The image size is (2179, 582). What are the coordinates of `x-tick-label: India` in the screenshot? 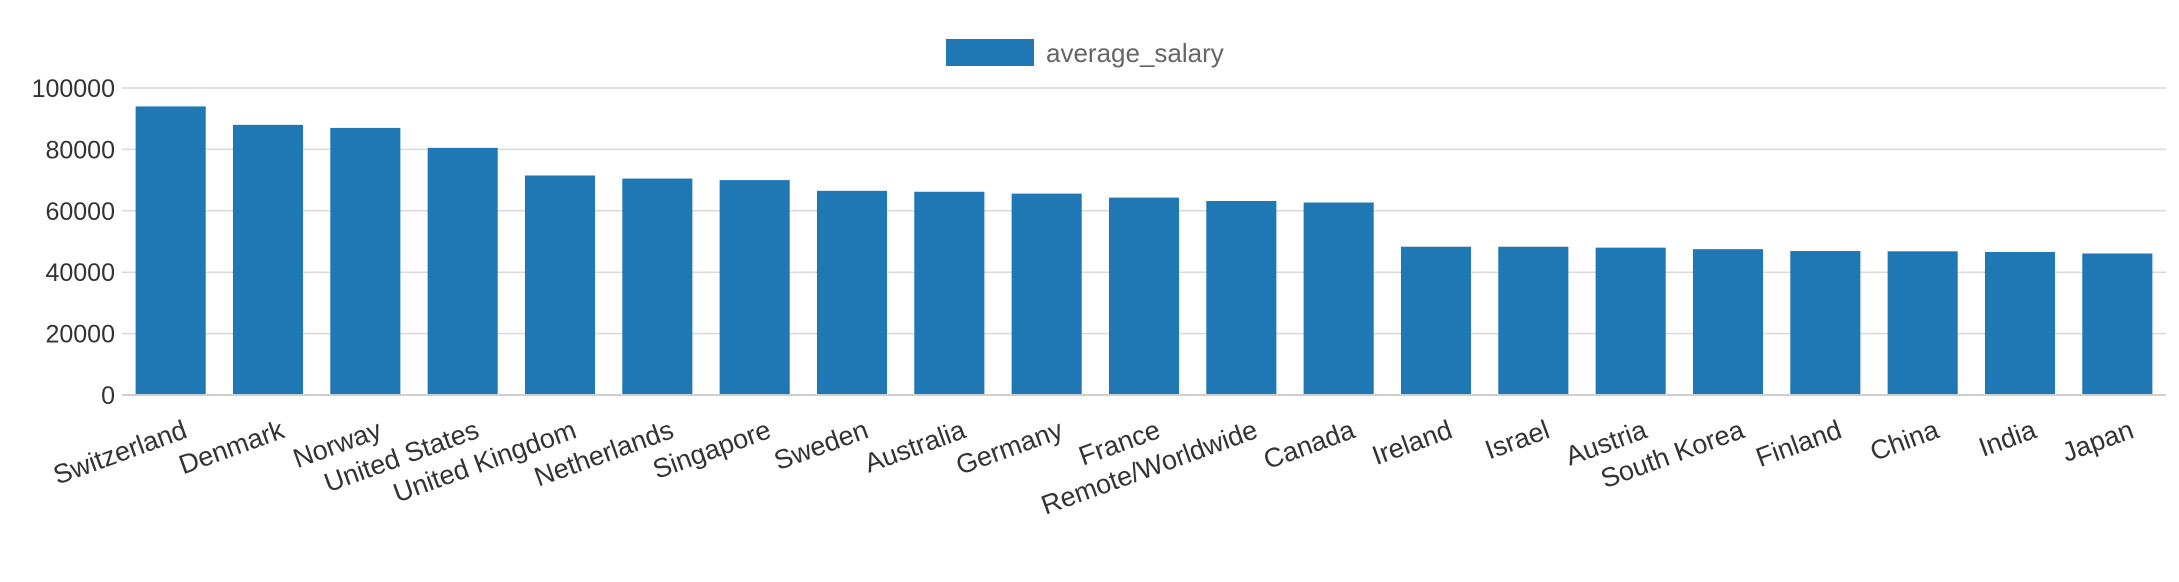 It's located at (2008, 438).